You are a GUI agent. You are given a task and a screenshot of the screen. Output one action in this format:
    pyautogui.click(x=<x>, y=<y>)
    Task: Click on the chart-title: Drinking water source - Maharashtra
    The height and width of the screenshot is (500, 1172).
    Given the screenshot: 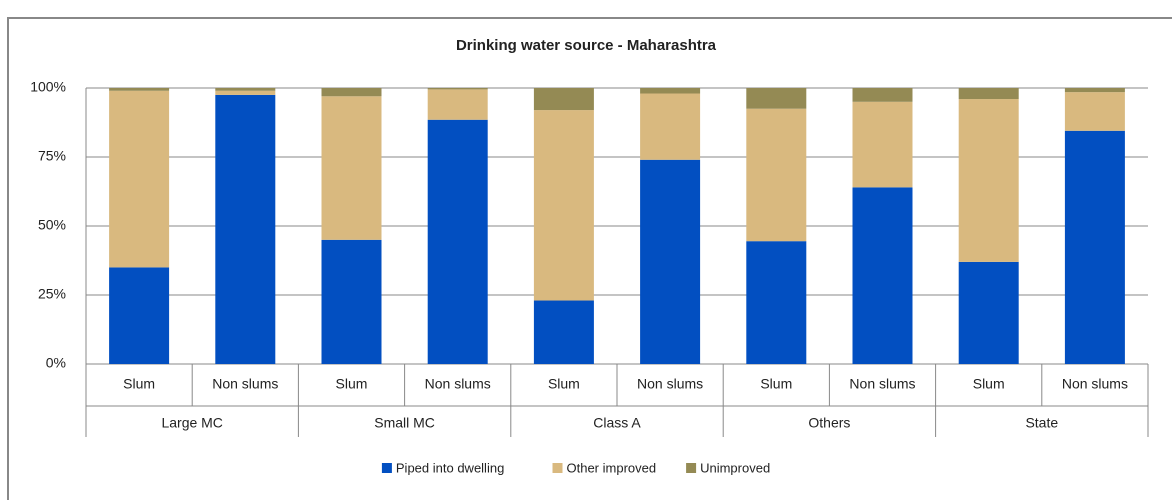 What is the action you would take?
    pyautogui.click(x=586, y=45)
    